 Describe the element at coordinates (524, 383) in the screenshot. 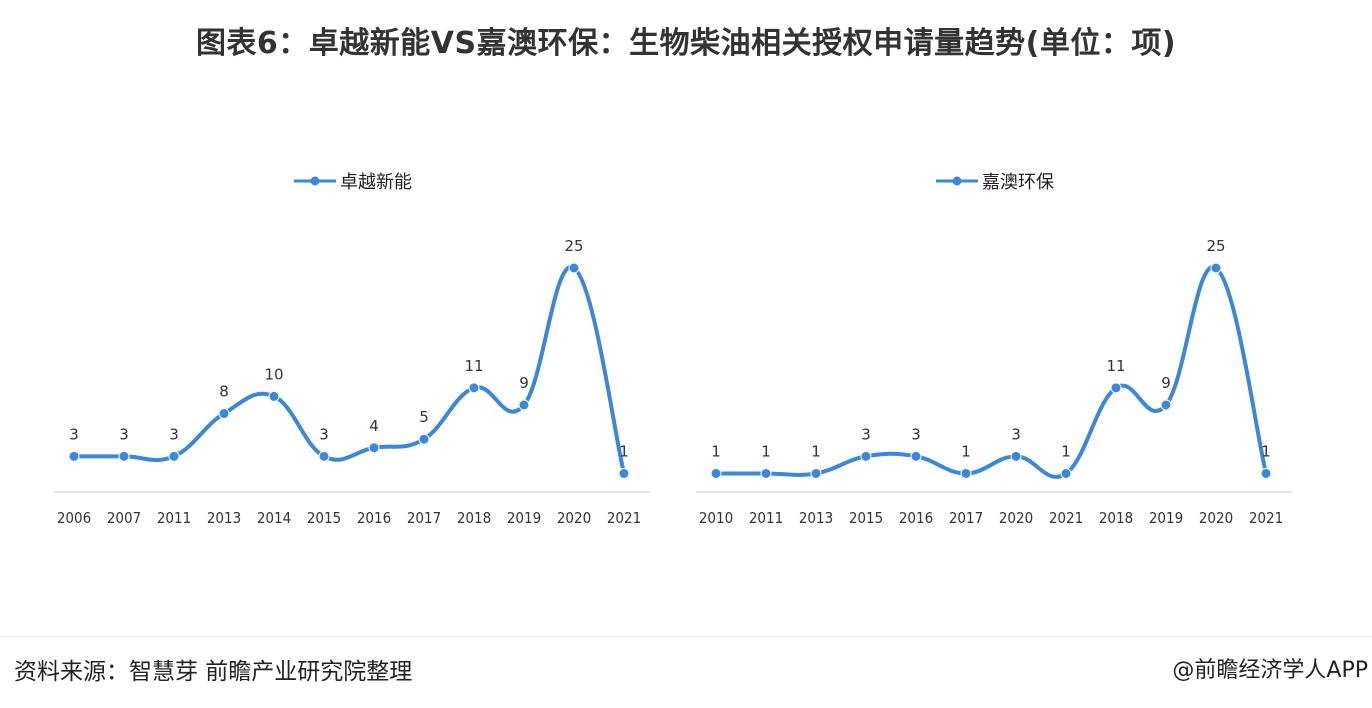

I see `zhuoyue-data-label: 9` at that location.